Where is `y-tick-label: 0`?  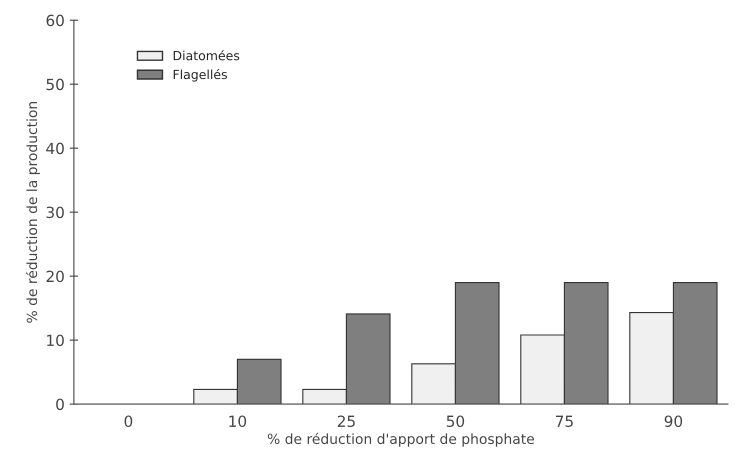
y-tick-label: 0 is located at coordinates (60, 404).